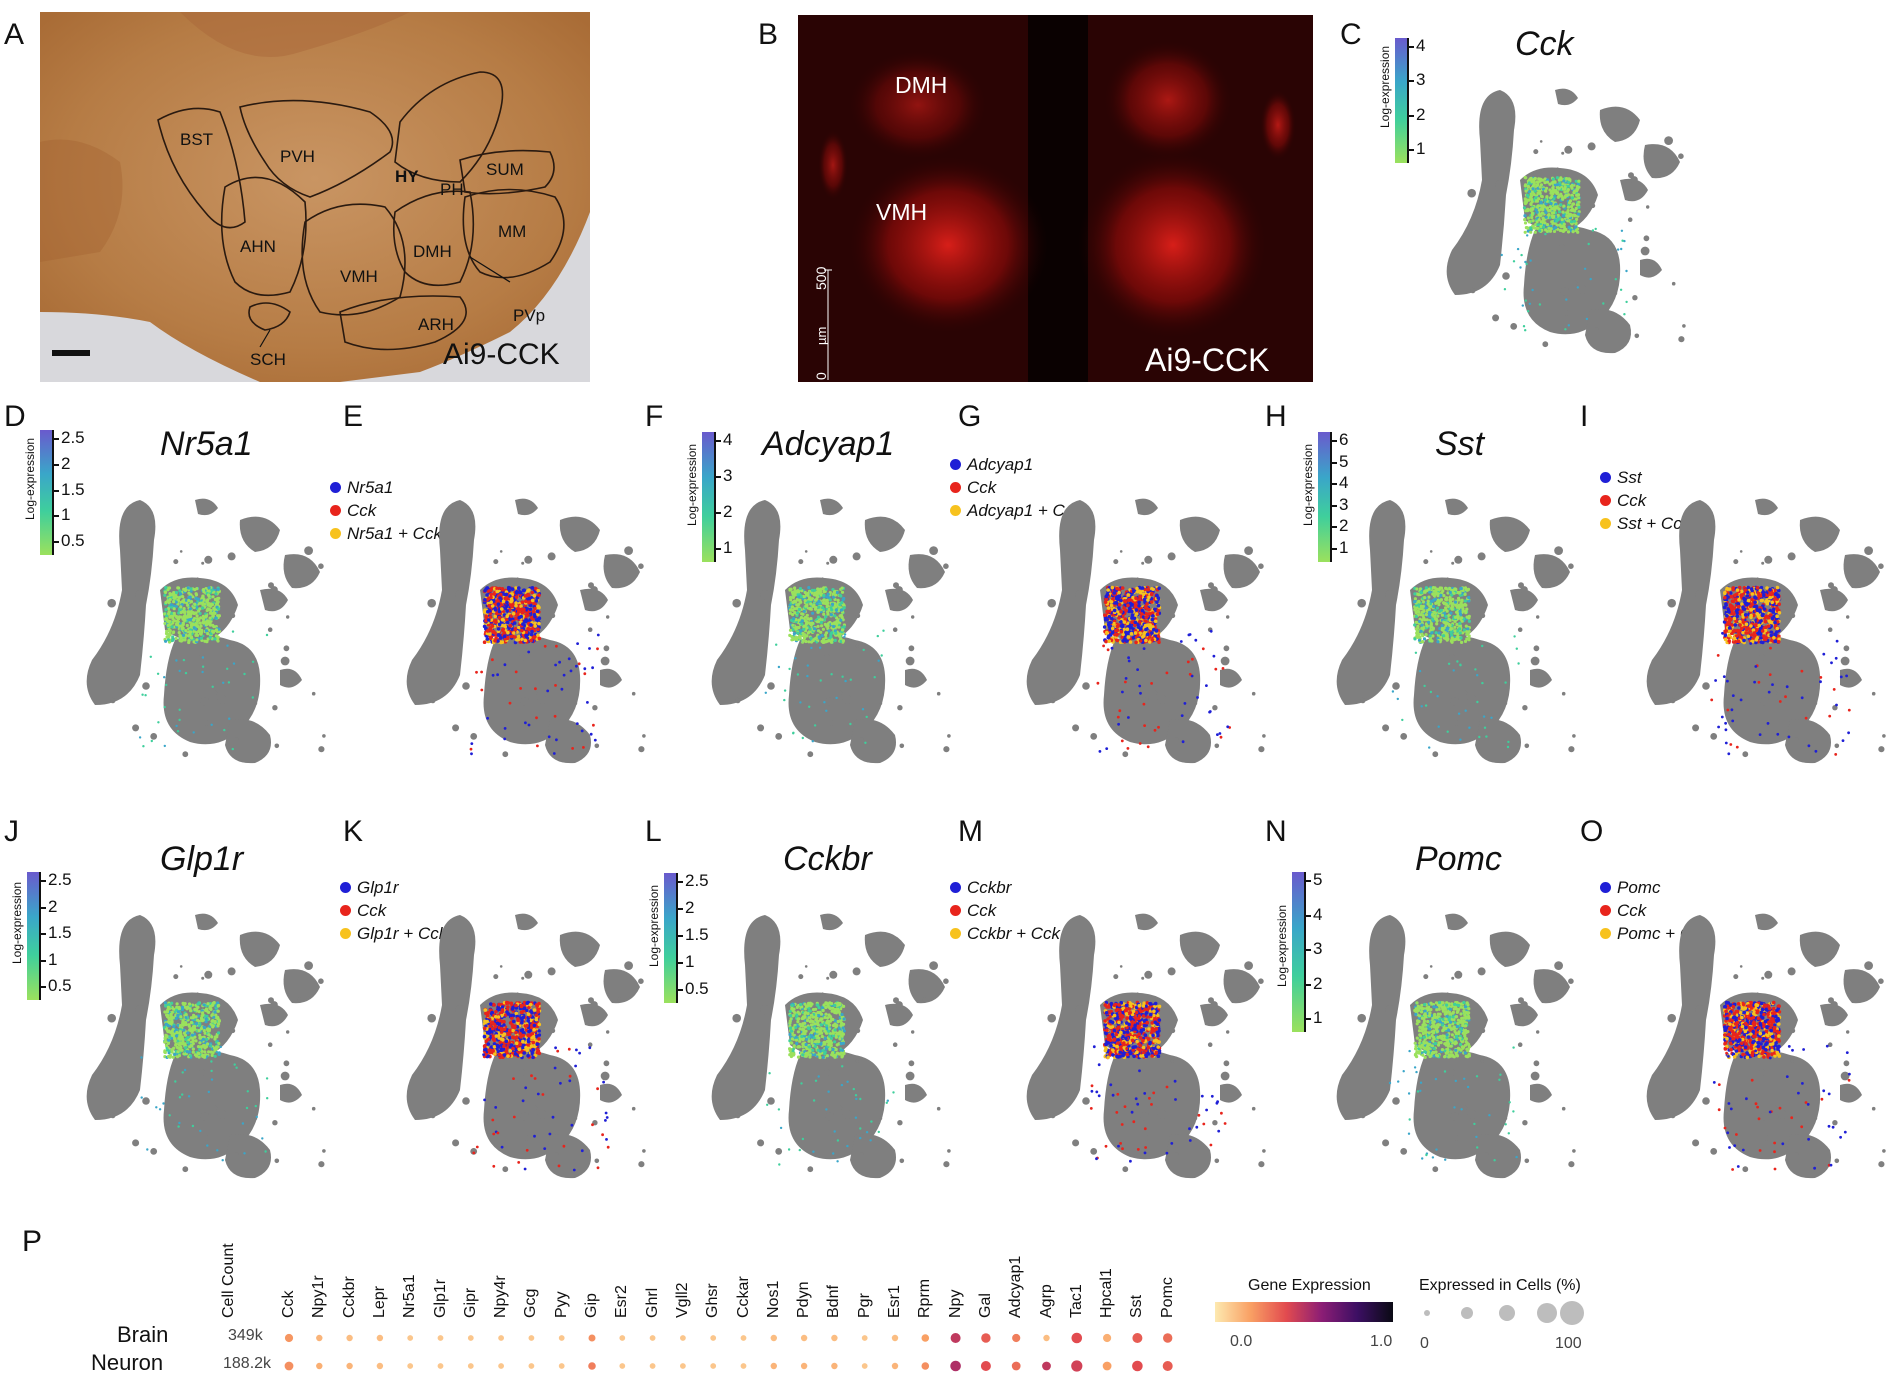 Image resolution: width=1901 pixels, height=1377 pixels. What do you see at coordinates (433, 238) in the screenshot?
I see `region-dmh` at bounding box center [433, 238].